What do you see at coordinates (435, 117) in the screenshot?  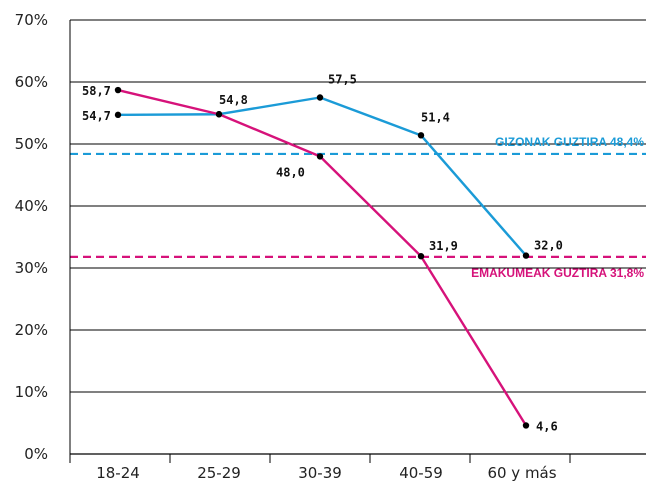 I see `data-label: 51,4` at bounding box center [435, 117].